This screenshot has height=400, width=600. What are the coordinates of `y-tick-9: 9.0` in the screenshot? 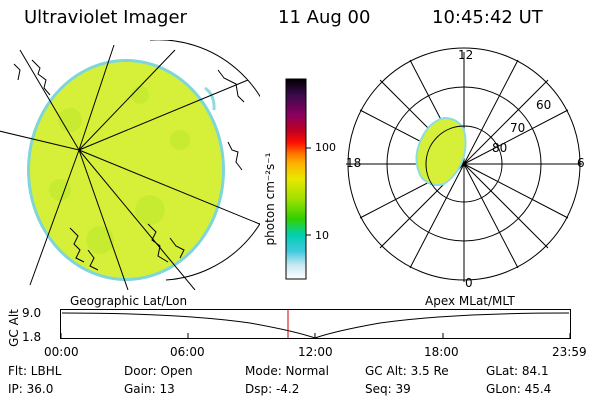 It's located at (32, 313).